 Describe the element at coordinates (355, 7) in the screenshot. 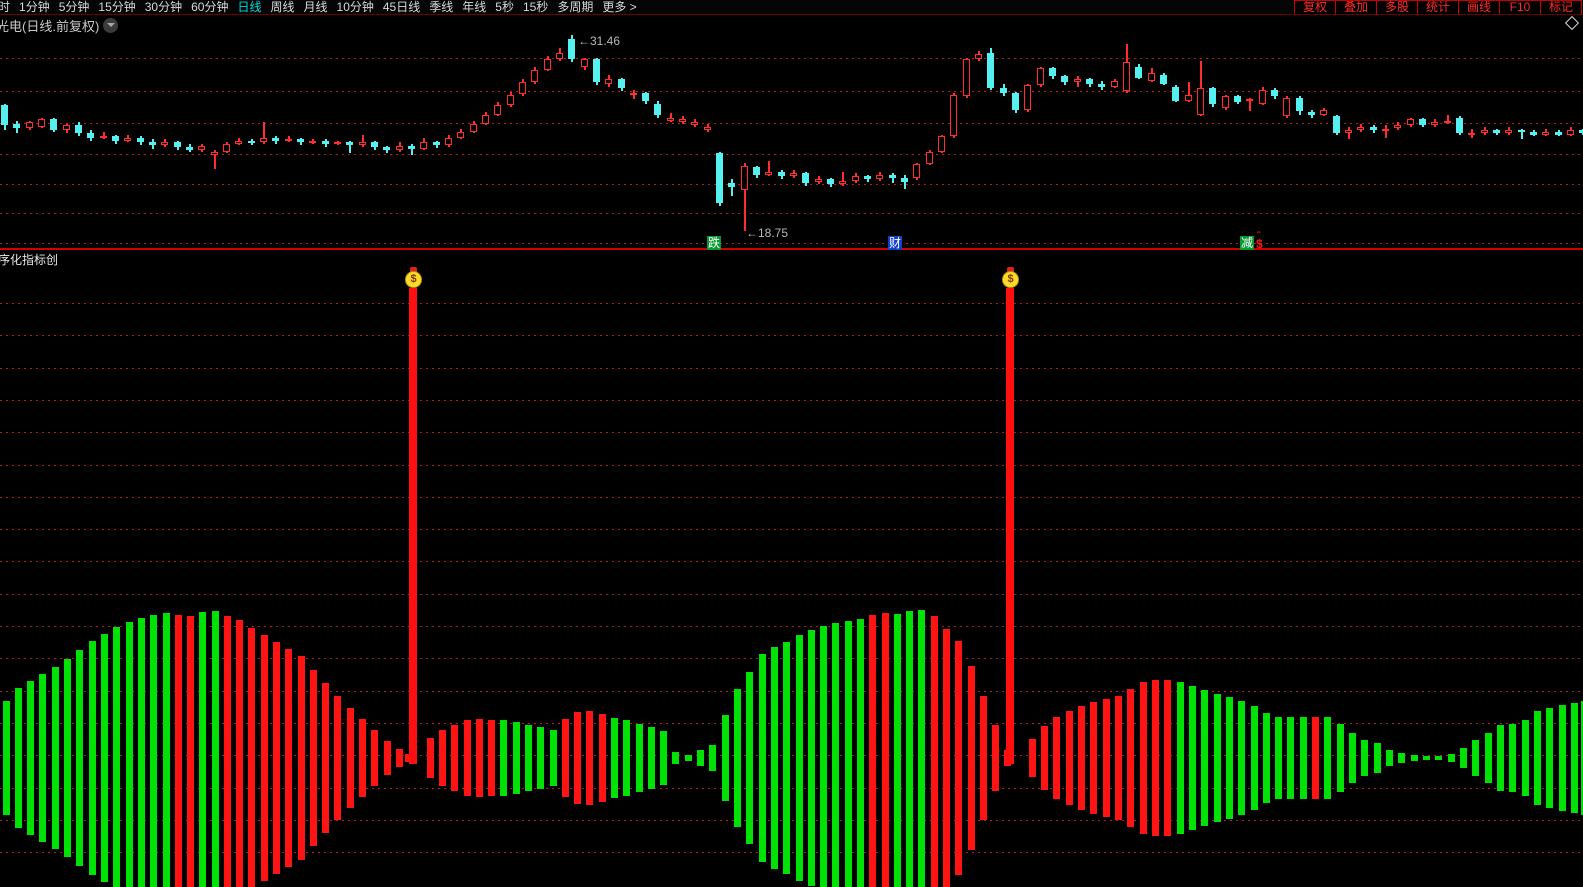

I see `menu-item-10分钟: 10分钟` at that location.